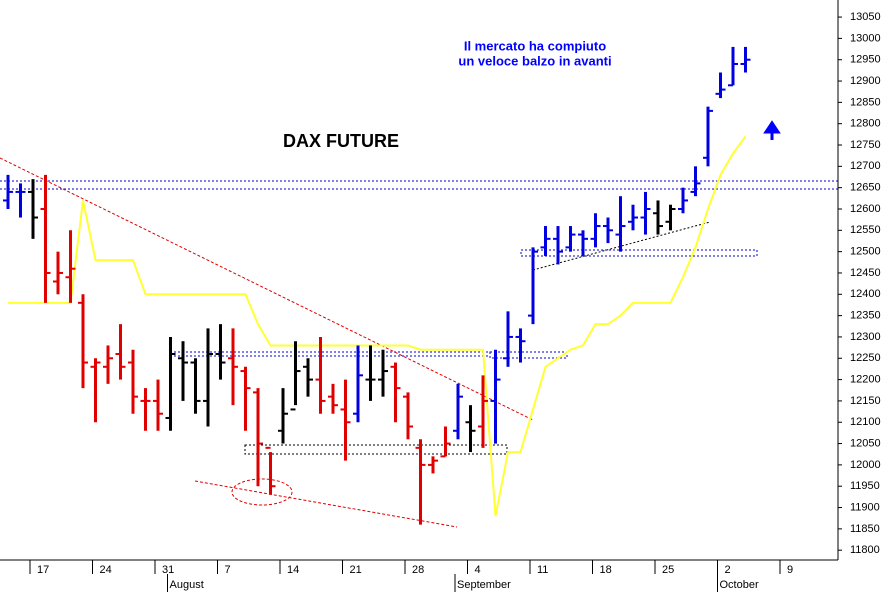 Image resolution: width=889 pixels, height=592 pixels. Describe the element at coordinates (535, 45) in the screenshot. I see `annotation: Il mercato ha compiuto` at that location.